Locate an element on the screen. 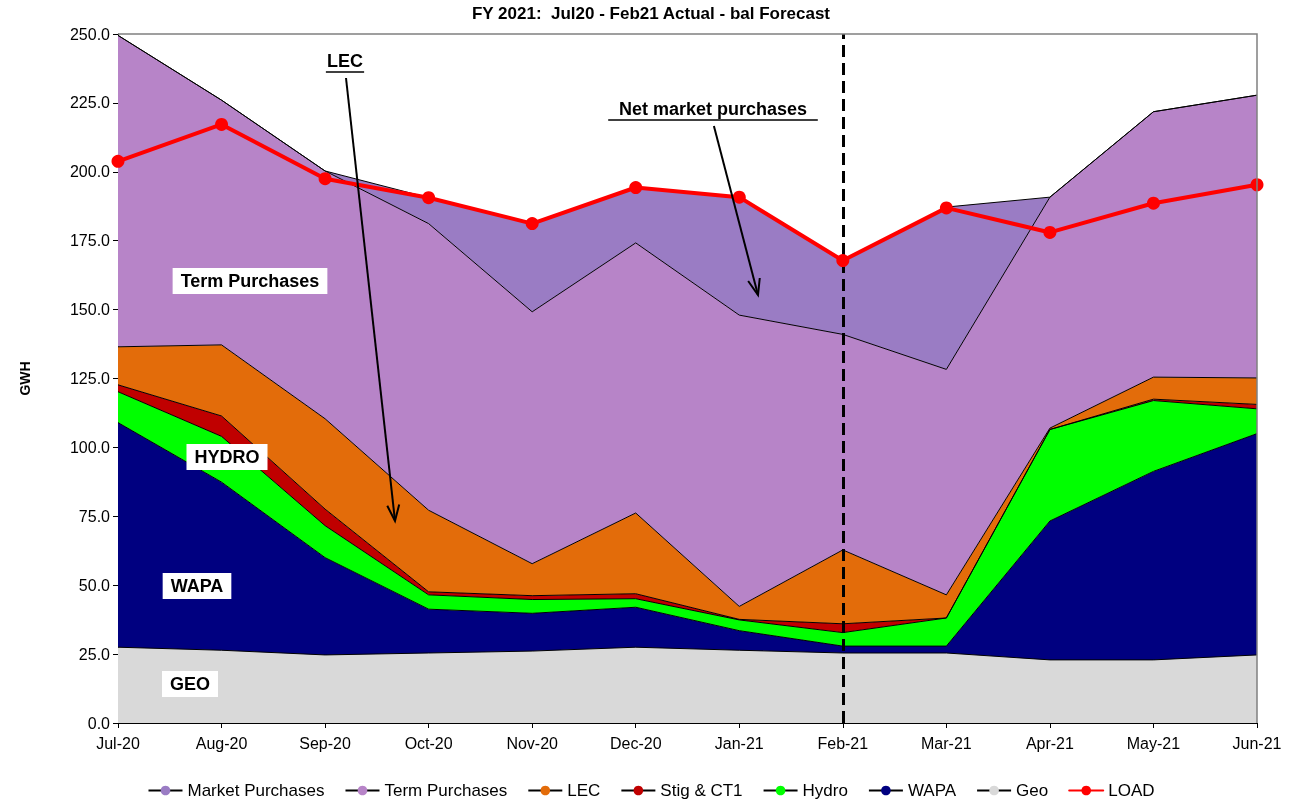 This screenshot has width=1302, height=808. x-tick-label: Apr-21 is located at coordinates (1050, 743).